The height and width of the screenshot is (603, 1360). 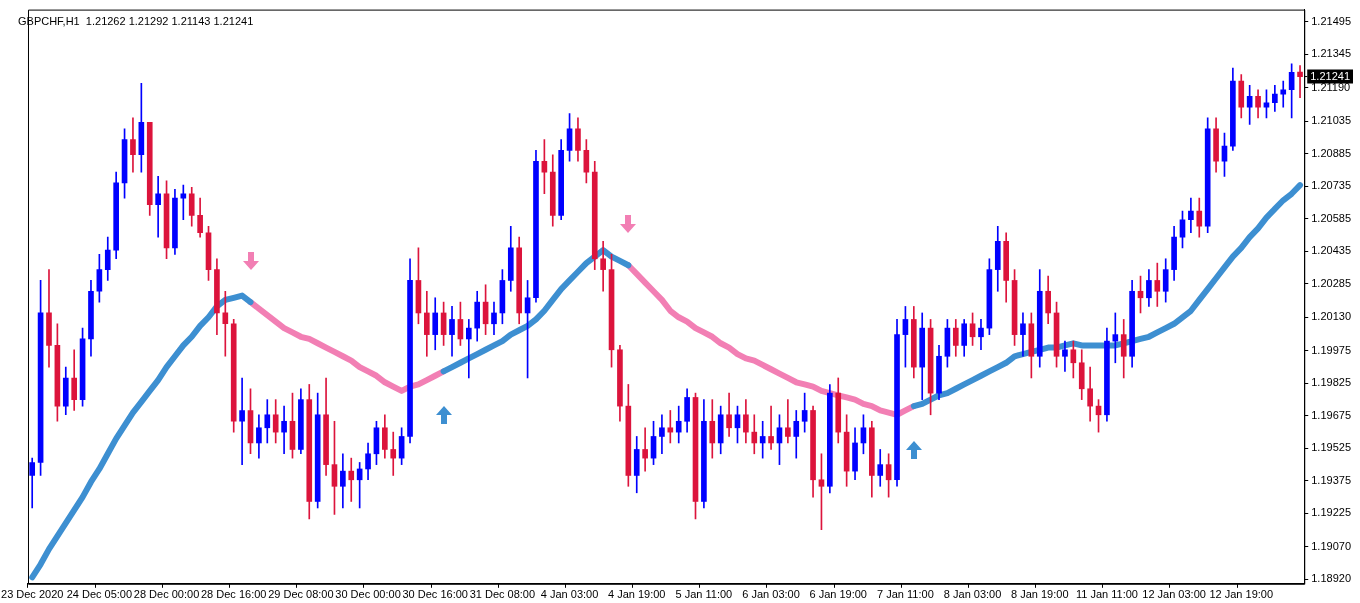 What do you see at coordinates (1331, 53) in the screenshot?
I see `y-tick-label: 1.21345` at bounding box center [1331, 53].